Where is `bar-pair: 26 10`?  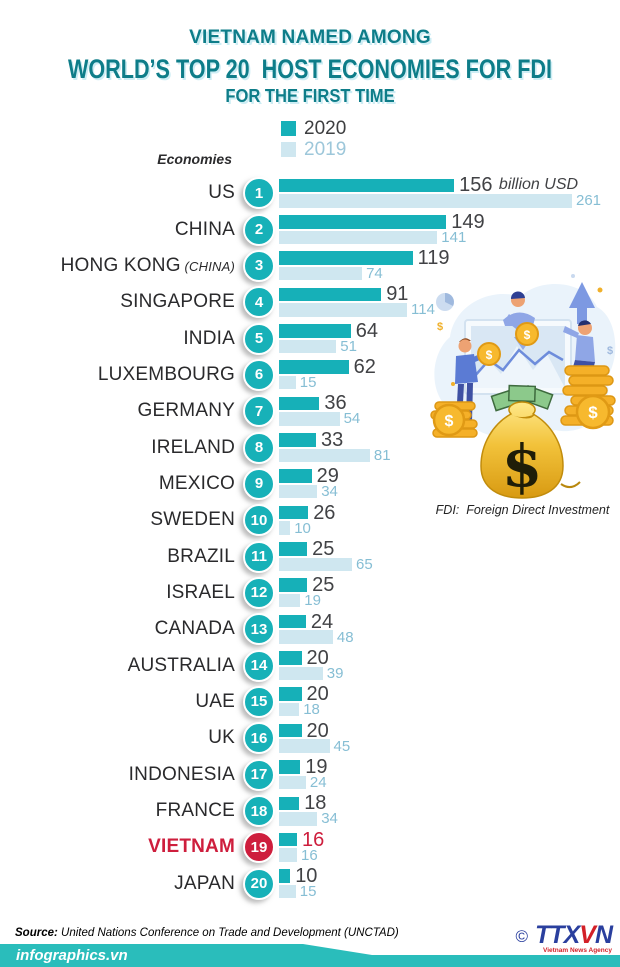 bar-pair: 26 10 is located at coordinates (307, 519).